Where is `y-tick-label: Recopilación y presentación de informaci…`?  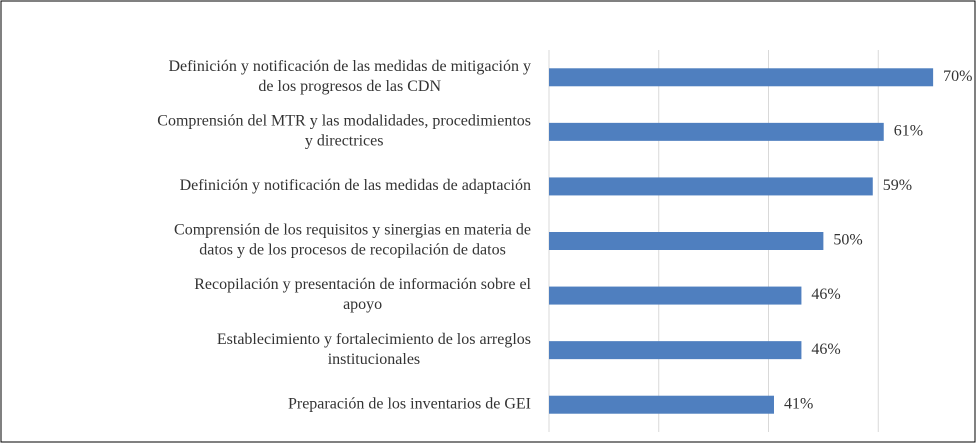
y-tick-label: Recopilación y presentación de informaci… is located at coordinates (362, 284).